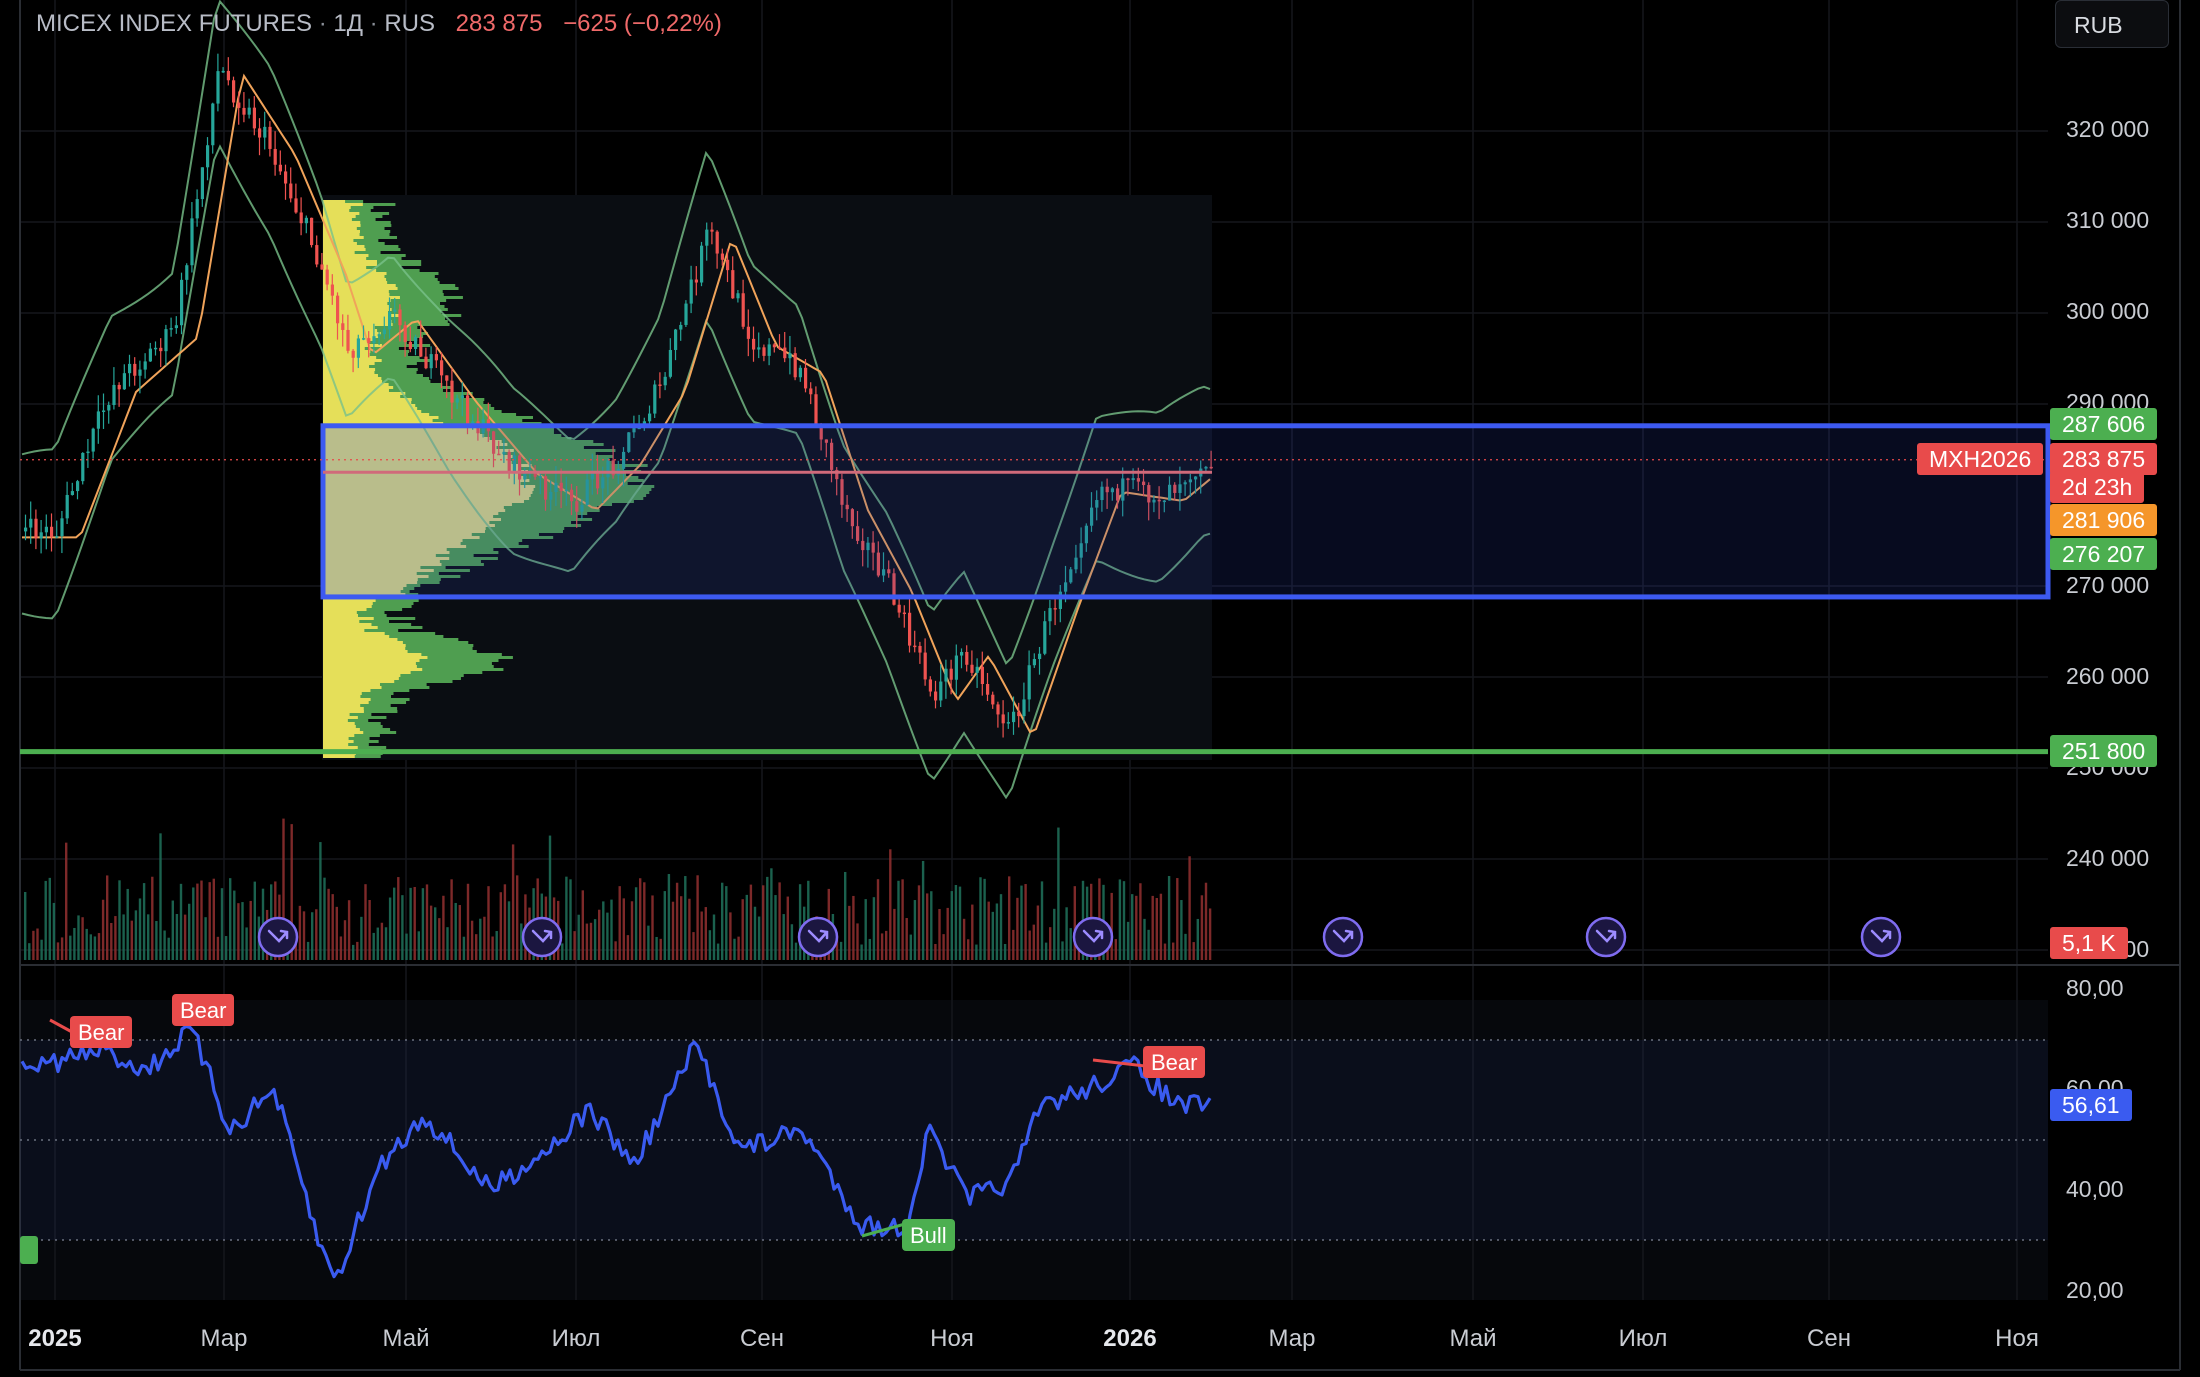  Describe the element at coordinates (2104, 459) in the screenshot. I see `last-price-label: 283 875` at that location.